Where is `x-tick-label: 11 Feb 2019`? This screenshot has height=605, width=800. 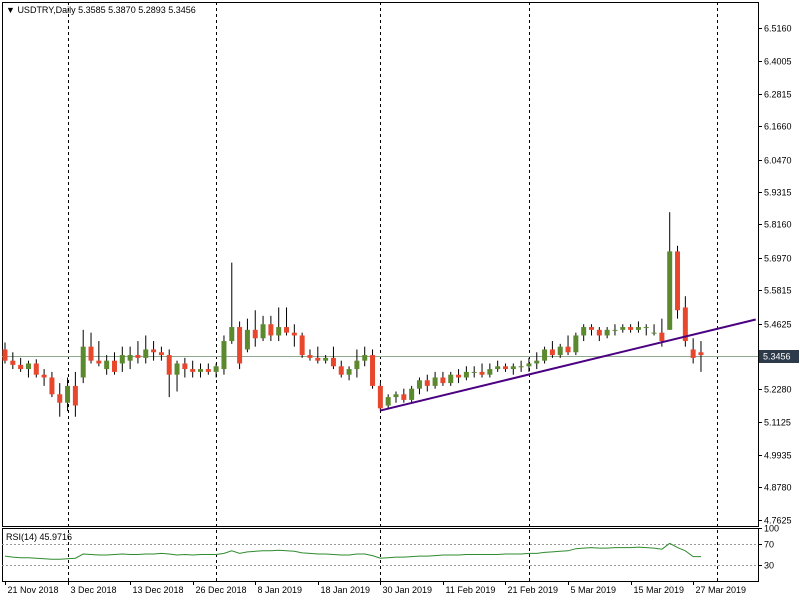 x-tick-label: 11 Feb 2019 is located at coordinates (471, 590).